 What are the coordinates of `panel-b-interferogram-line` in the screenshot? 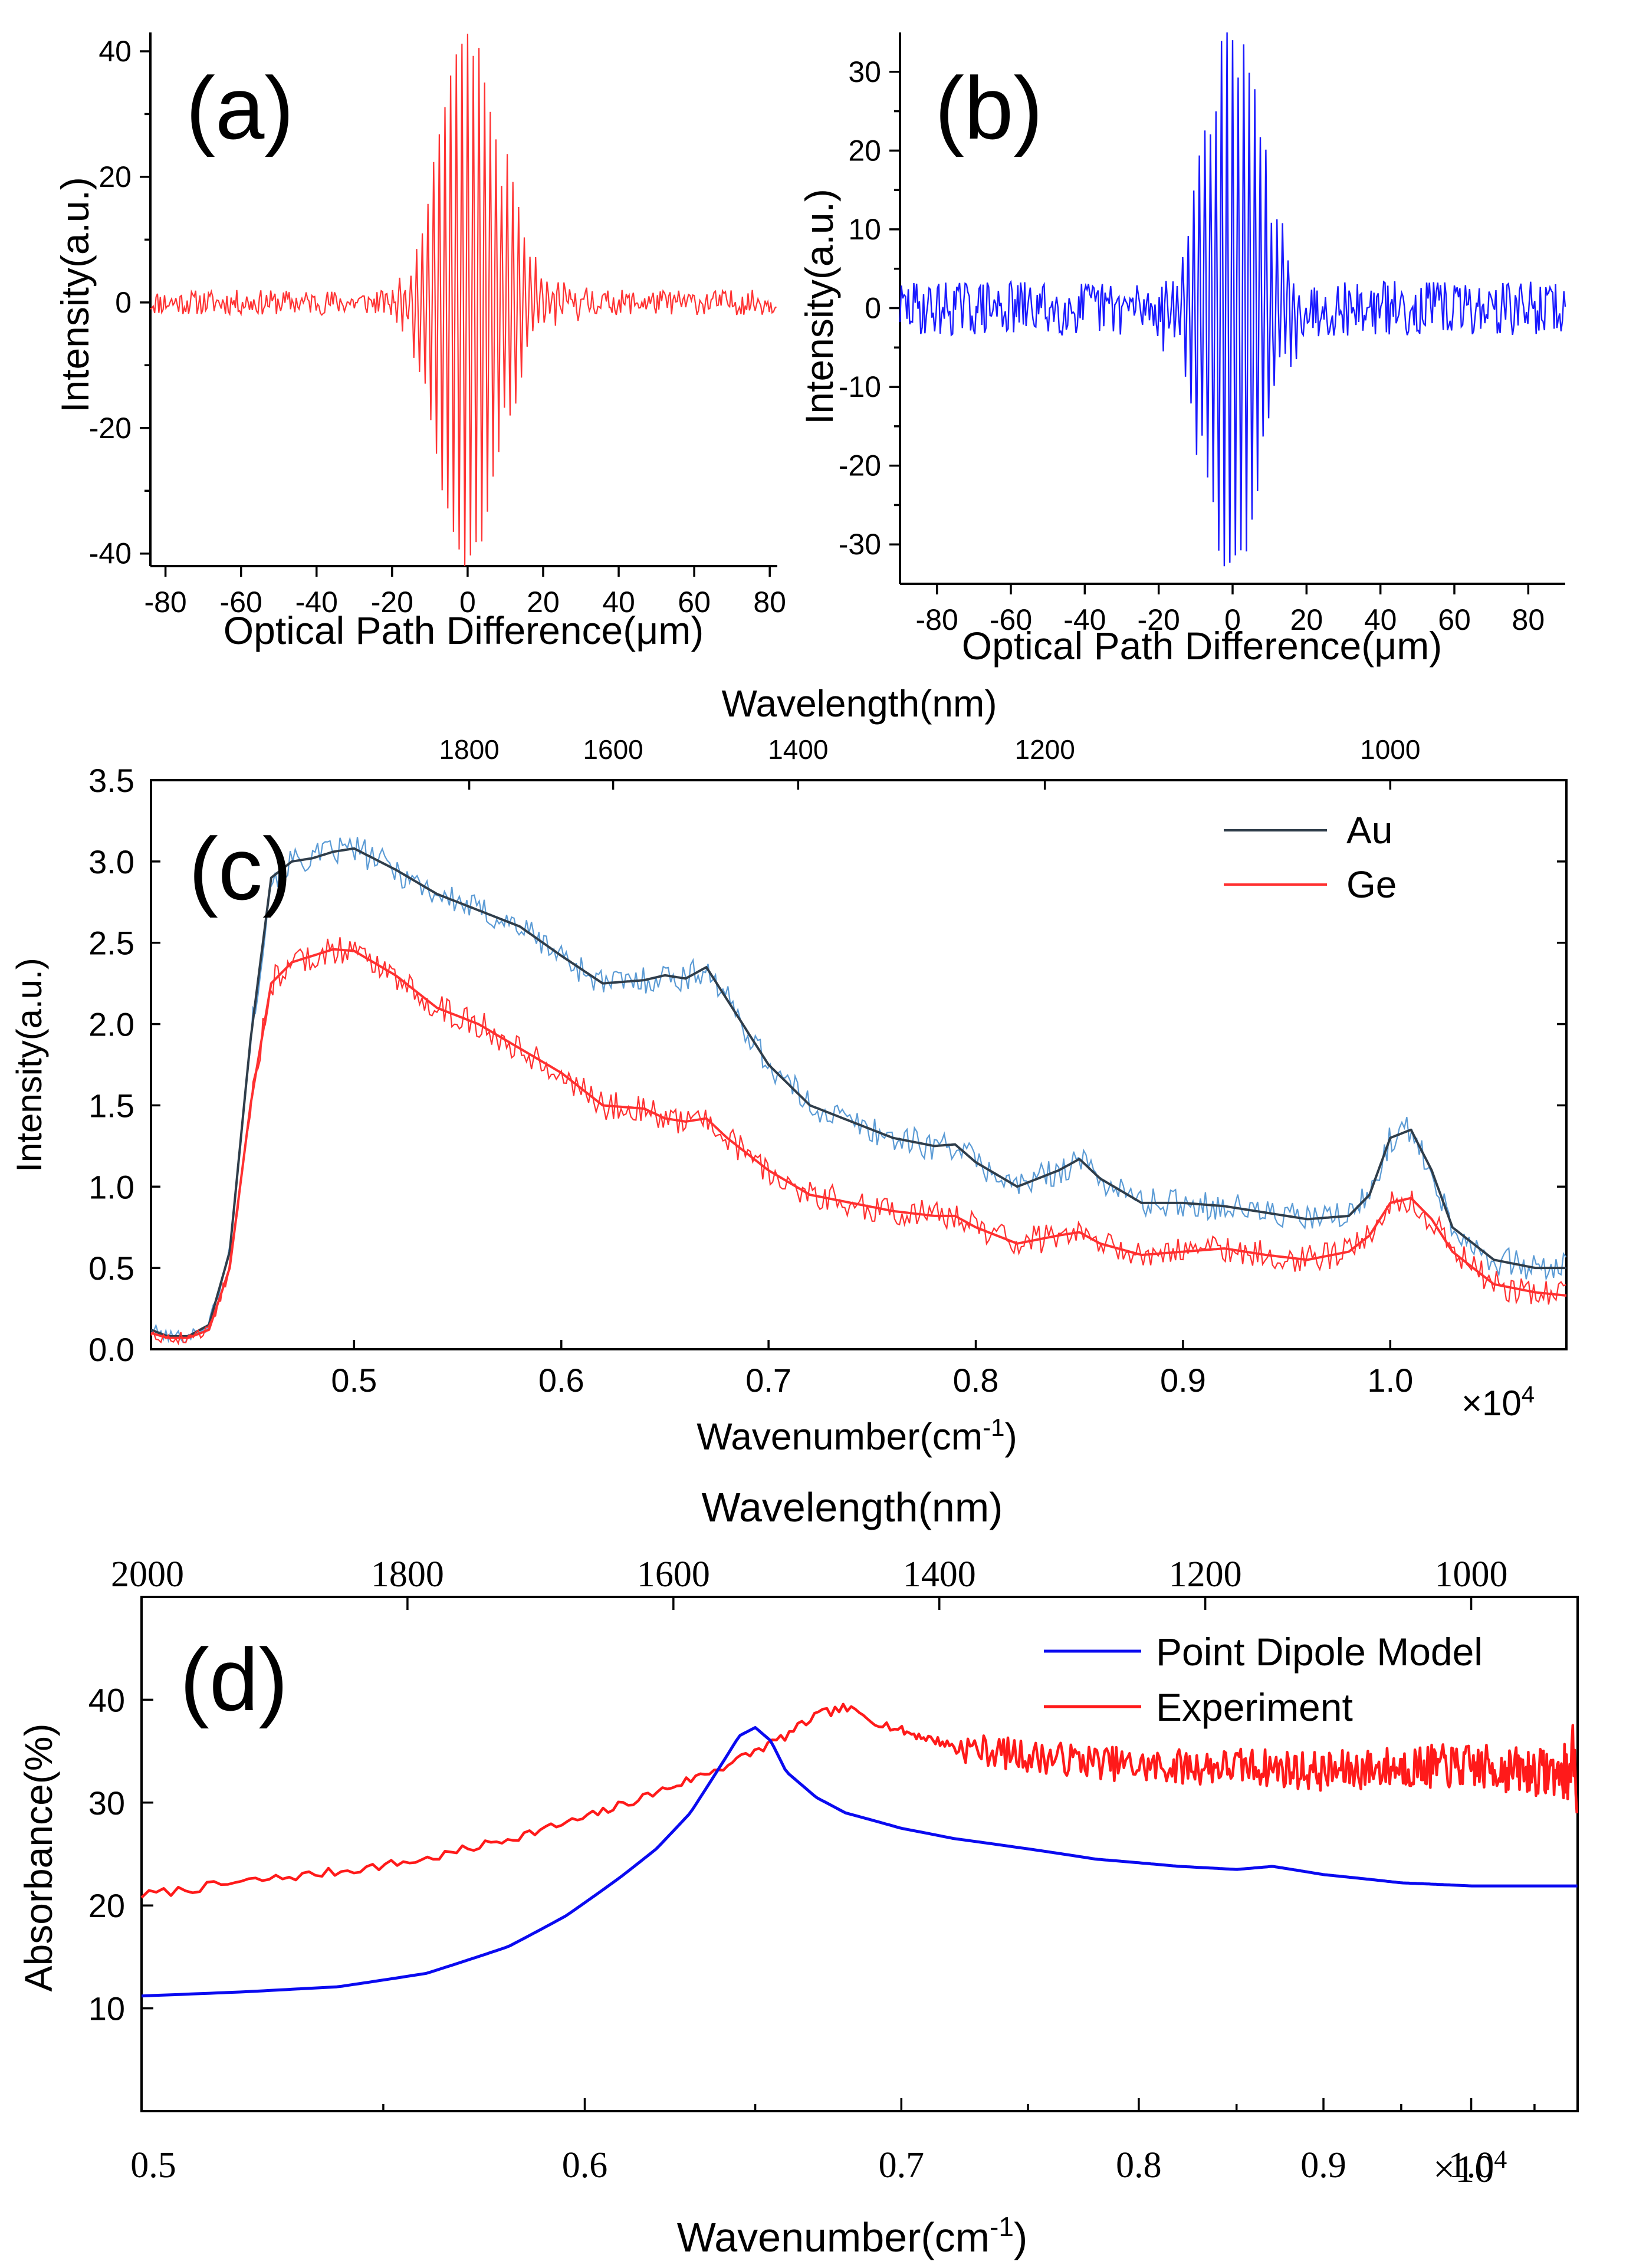 It's located at (1232, 299).